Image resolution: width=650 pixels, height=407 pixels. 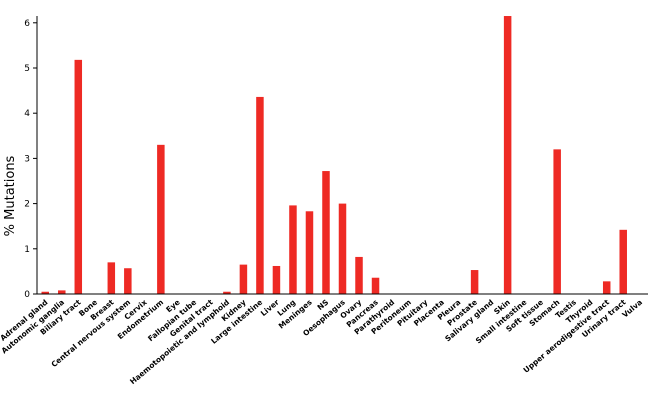 What do you see at coordinates (161, 219) in the screenshot?
I see `bar-endometrium` at bounding box center [161, 219].